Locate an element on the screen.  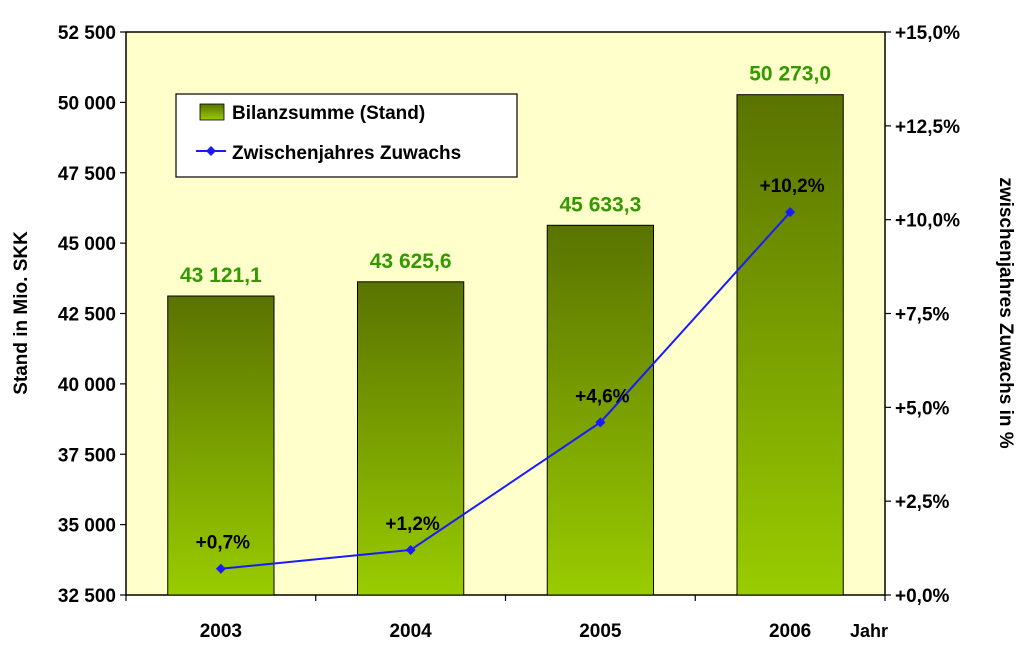
line-point-2006 is located at coordinates (790, 212).